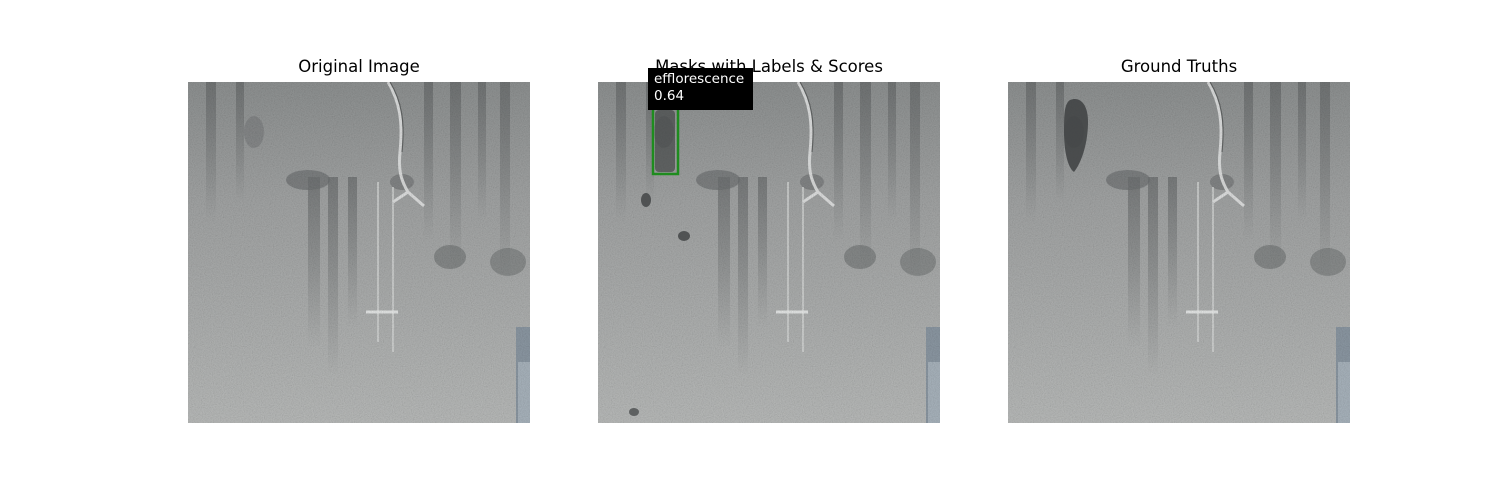 The width and height of the screenshot is (1500, 500). Describe the element at coordinates (1076, 135) in the screenshot. I see `ground-truth-mask` at that location.